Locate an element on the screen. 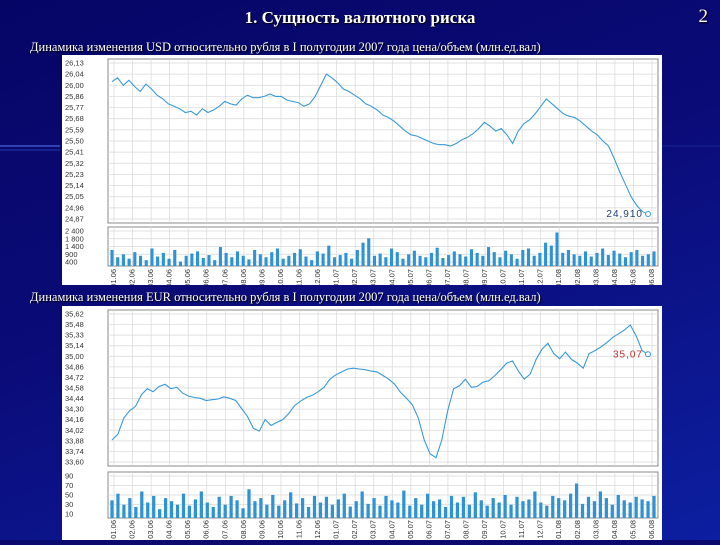 The width and height of the screenshot is (720, 545). usd-x-tick-label: 05.07 is located at coordinates (410, 277).